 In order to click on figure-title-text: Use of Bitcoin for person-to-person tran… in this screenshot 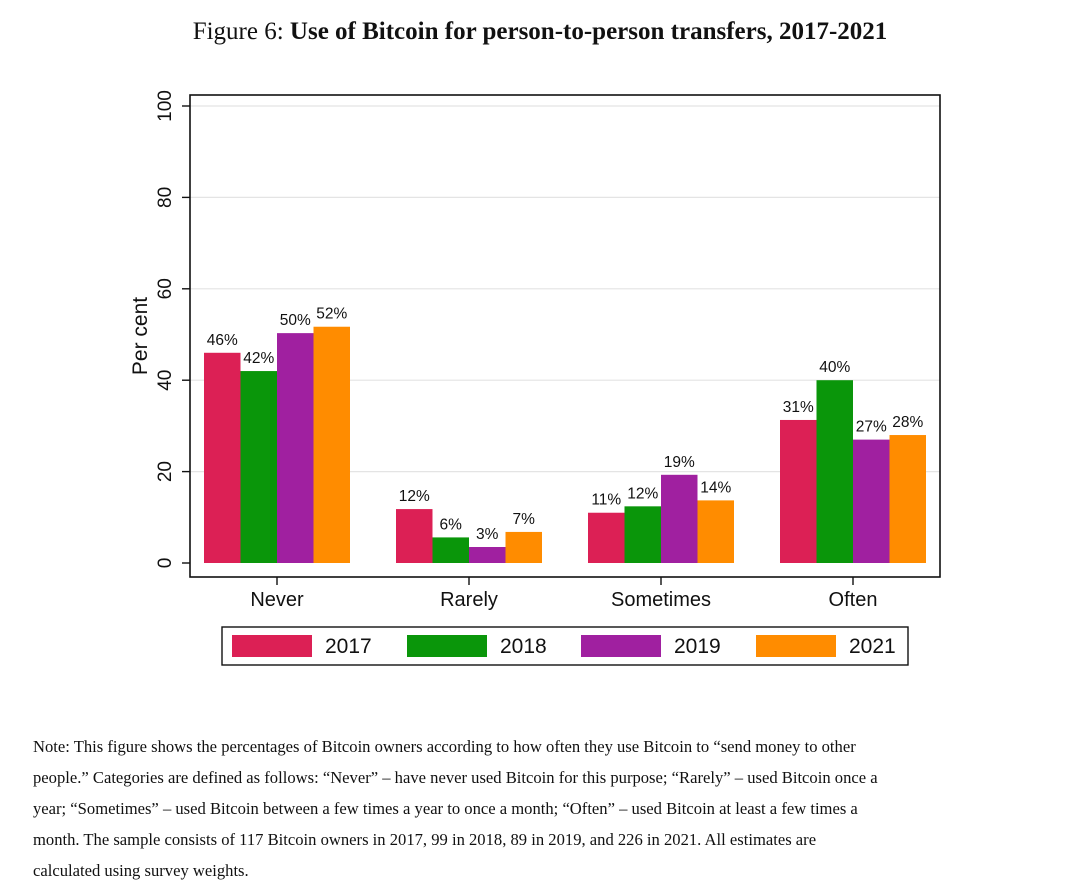, I will do `click(588, 31)`.